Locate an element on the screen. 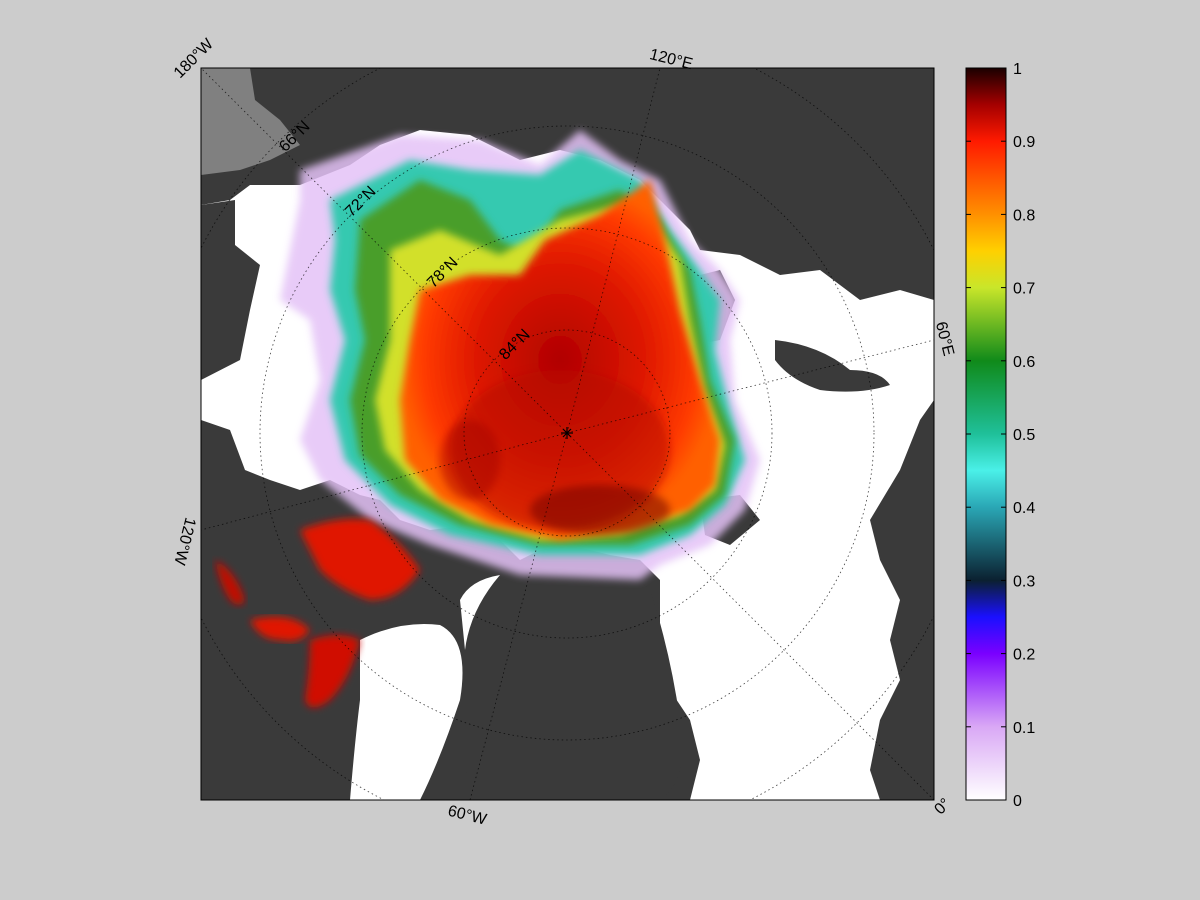 This screenshot has height=900, width=1200. north-pole-marker is located at coordinates (567, 433).